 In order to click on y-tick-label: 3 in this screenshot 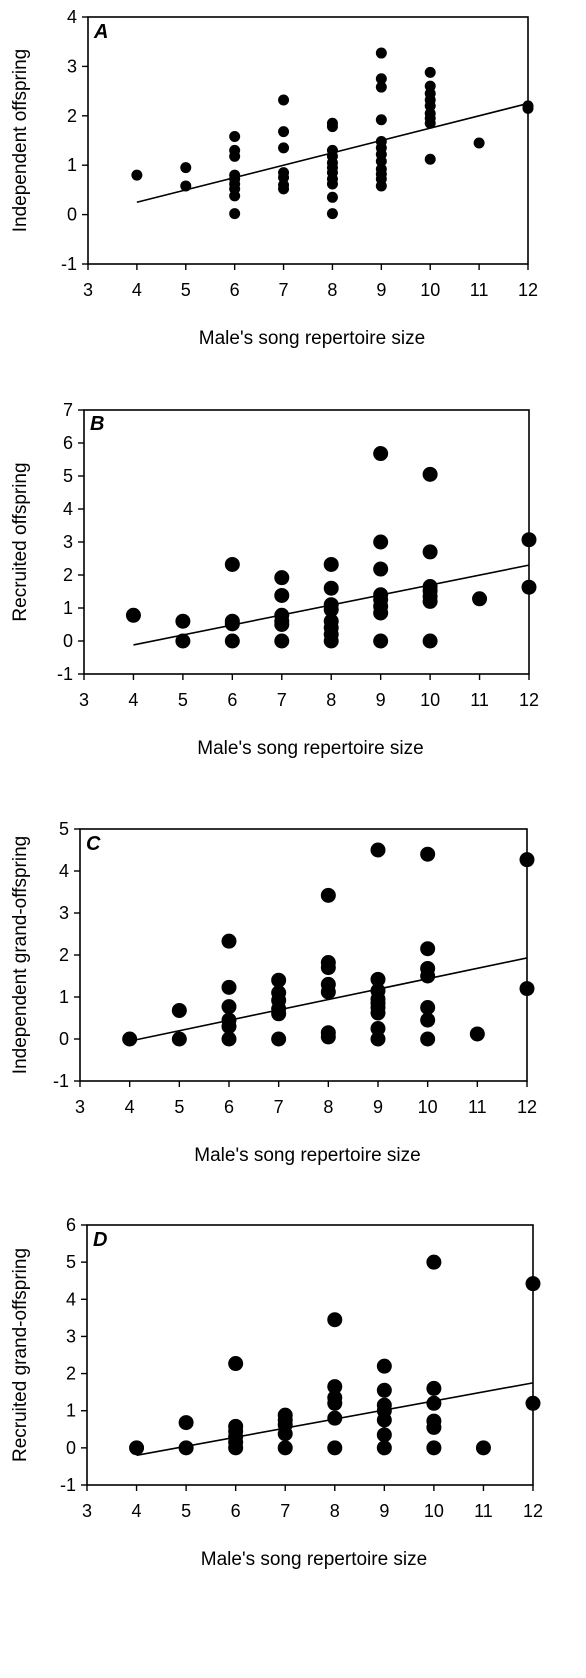, I will do `click(71, 1336)`.